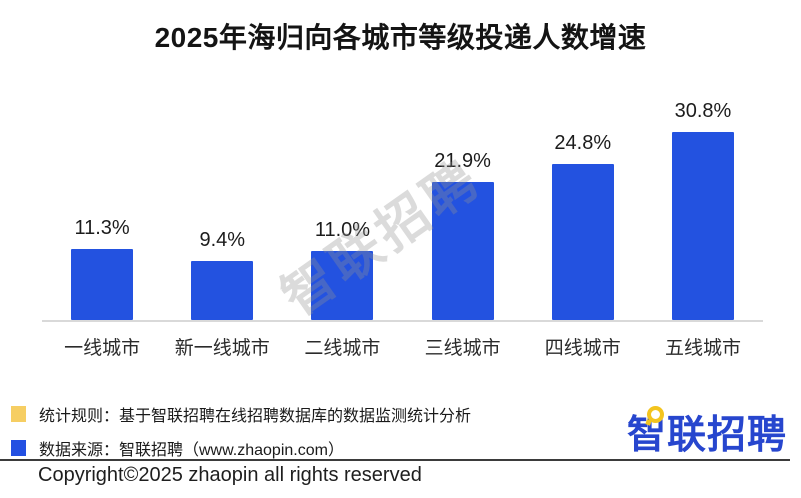  I want to click on bar-column: 24.8%, so click(583, 210).